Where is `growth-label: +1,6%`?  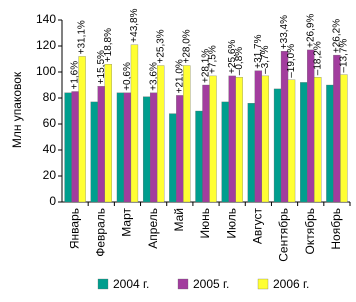 growth-label: +1,6% is located at coordinates (75, 75).